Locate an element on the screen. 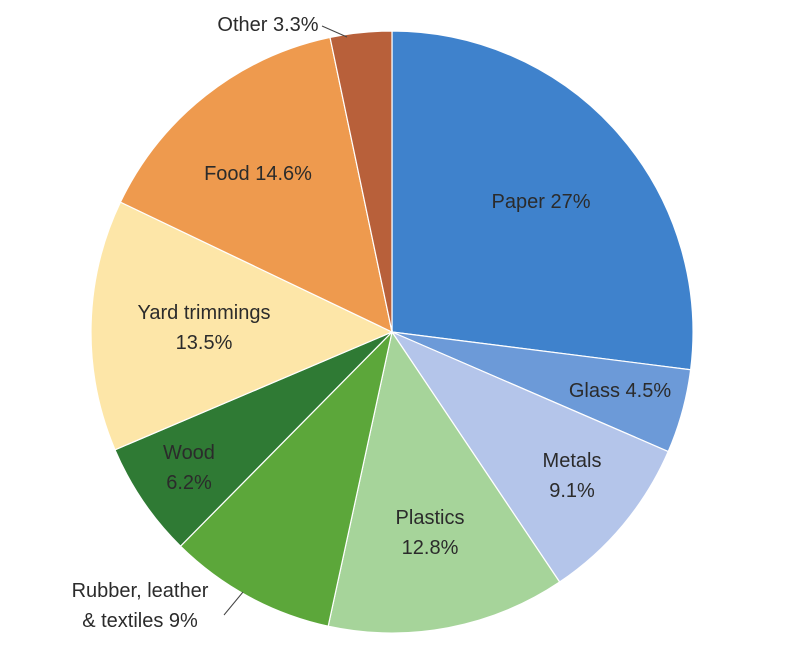 This screenshot has width=799, height=660. pie-slice-yard-trimmings is located at coordinates (242, 326).